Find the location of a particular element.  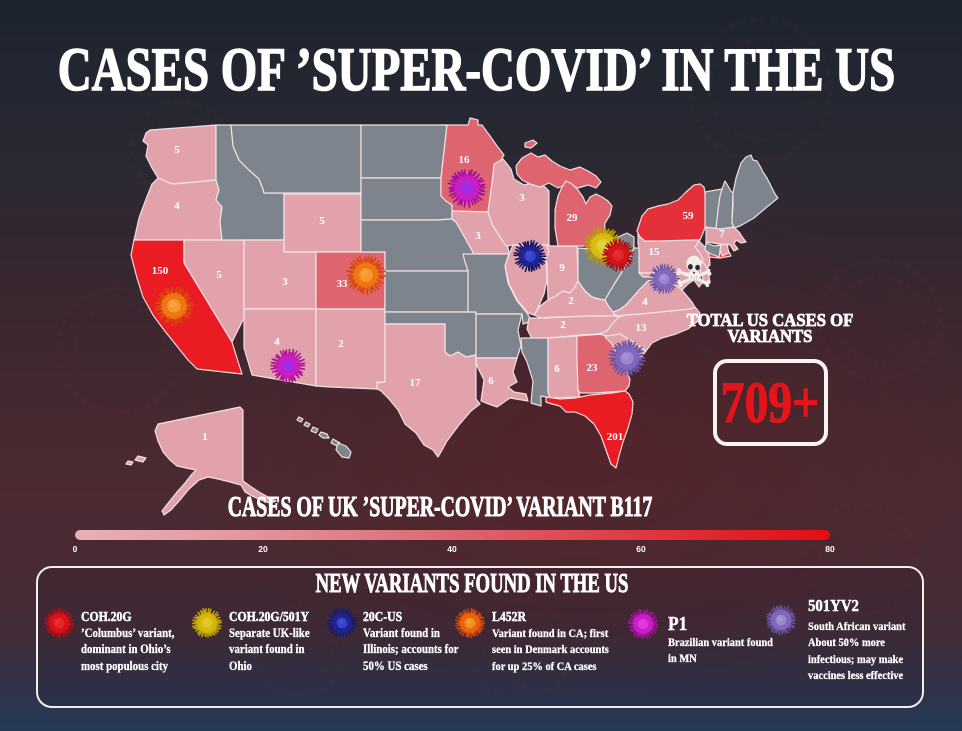

svg-text: 16 is located at coordinates (465, 160).